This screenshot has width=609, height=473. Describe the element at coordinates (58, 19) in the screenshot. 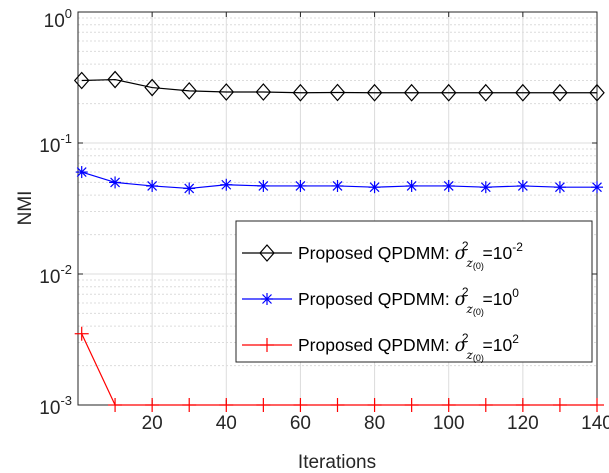

I see `y-tick-label: 10⁰` at that location.